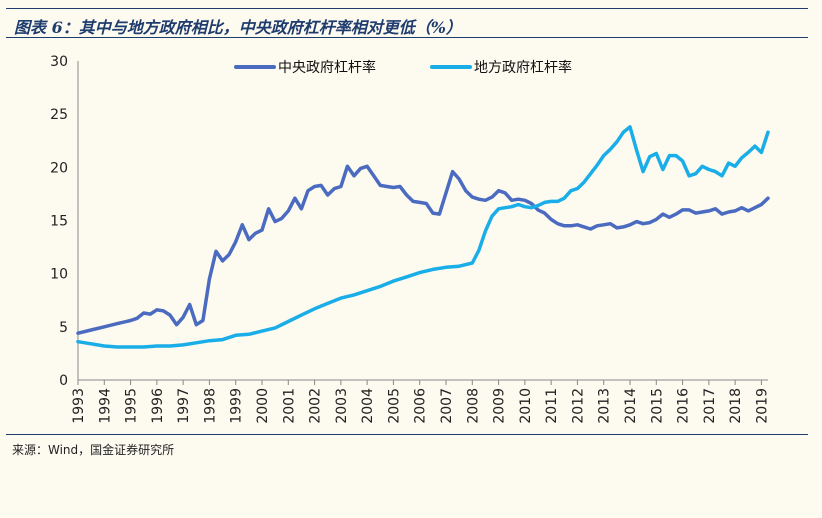 This screenshot has width=822, height=518. What do you see at coordinates (368, 406) in the screenshot?
I see `x-tick-label: 2004` at bounding box center [368, 406].